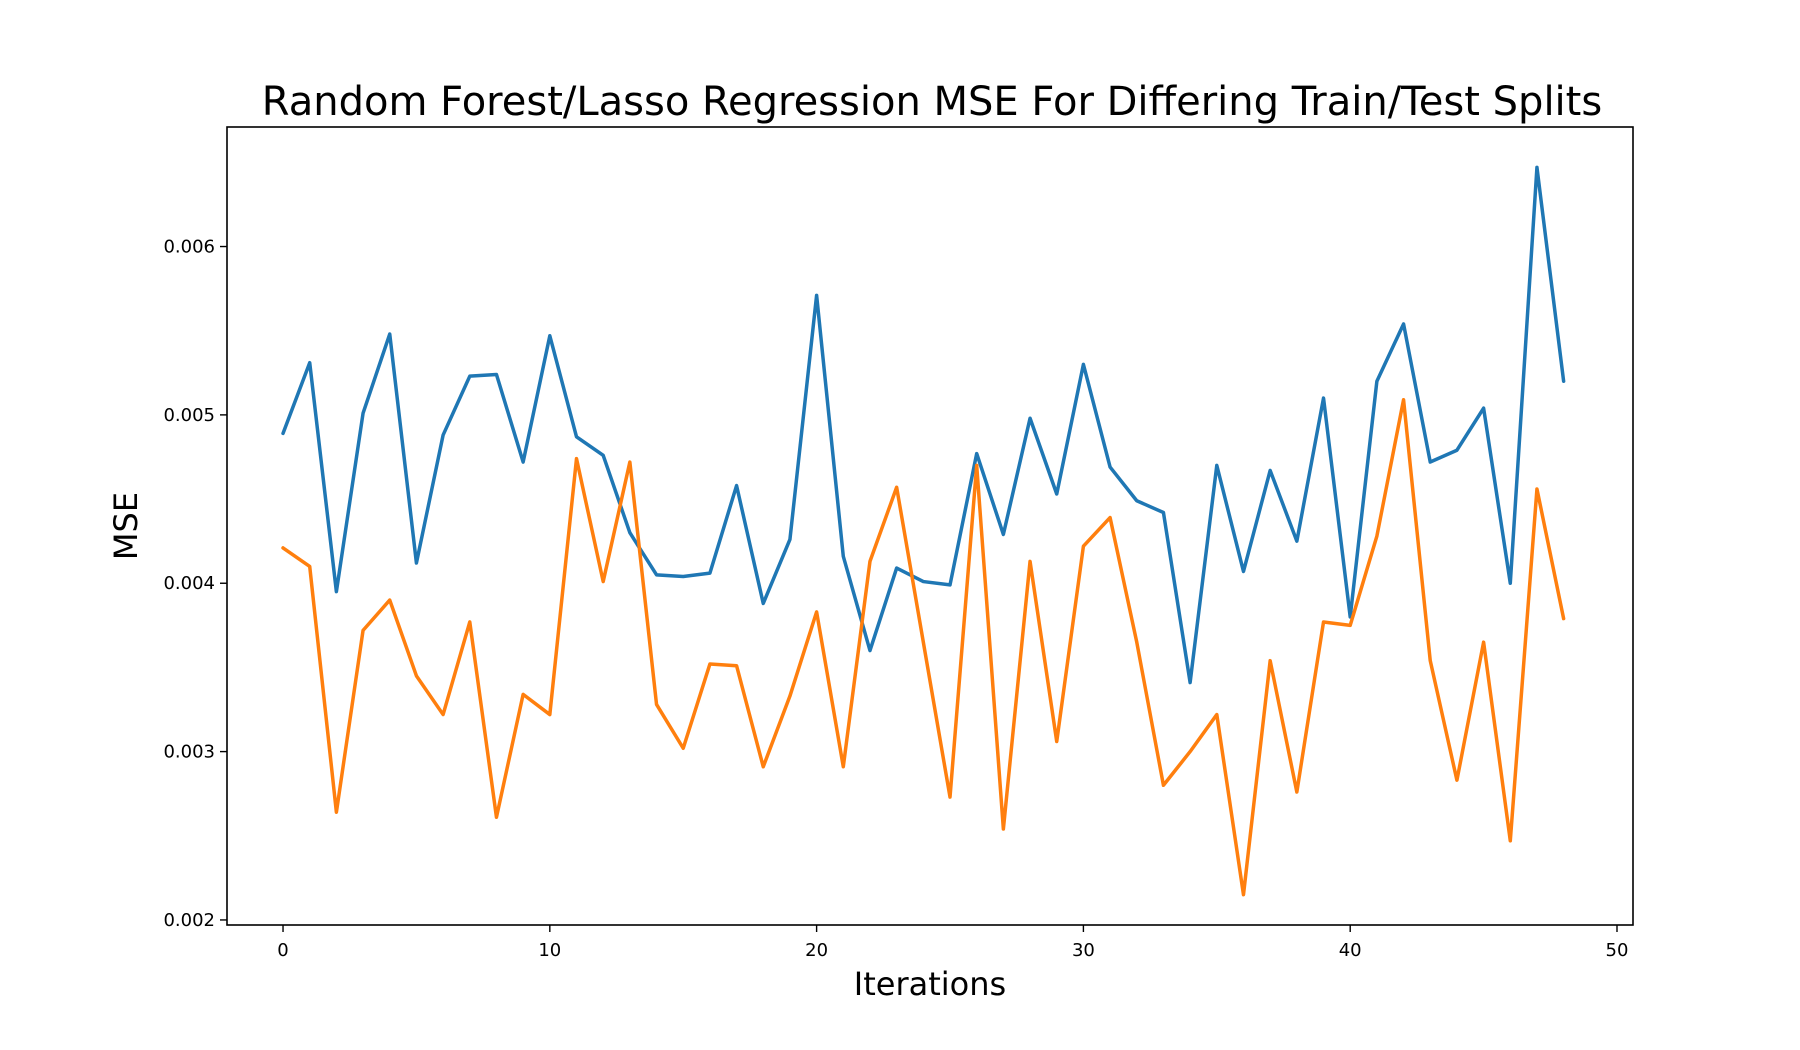  I want to click on y-tick-label: 0.005, so click(189, 415).